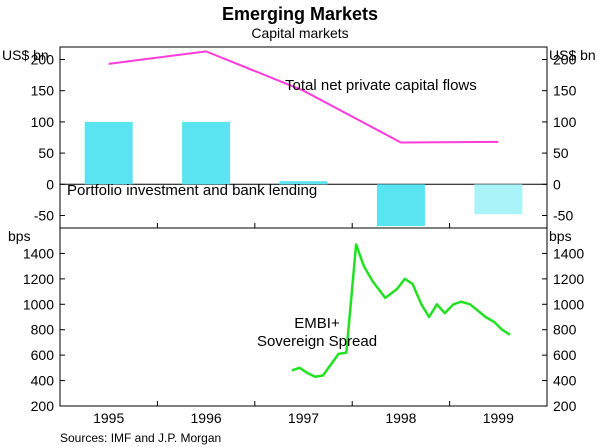 This screenshot has width=600, height=447. I want to click on chart-title: Emerging Markets, so click(300, 14).